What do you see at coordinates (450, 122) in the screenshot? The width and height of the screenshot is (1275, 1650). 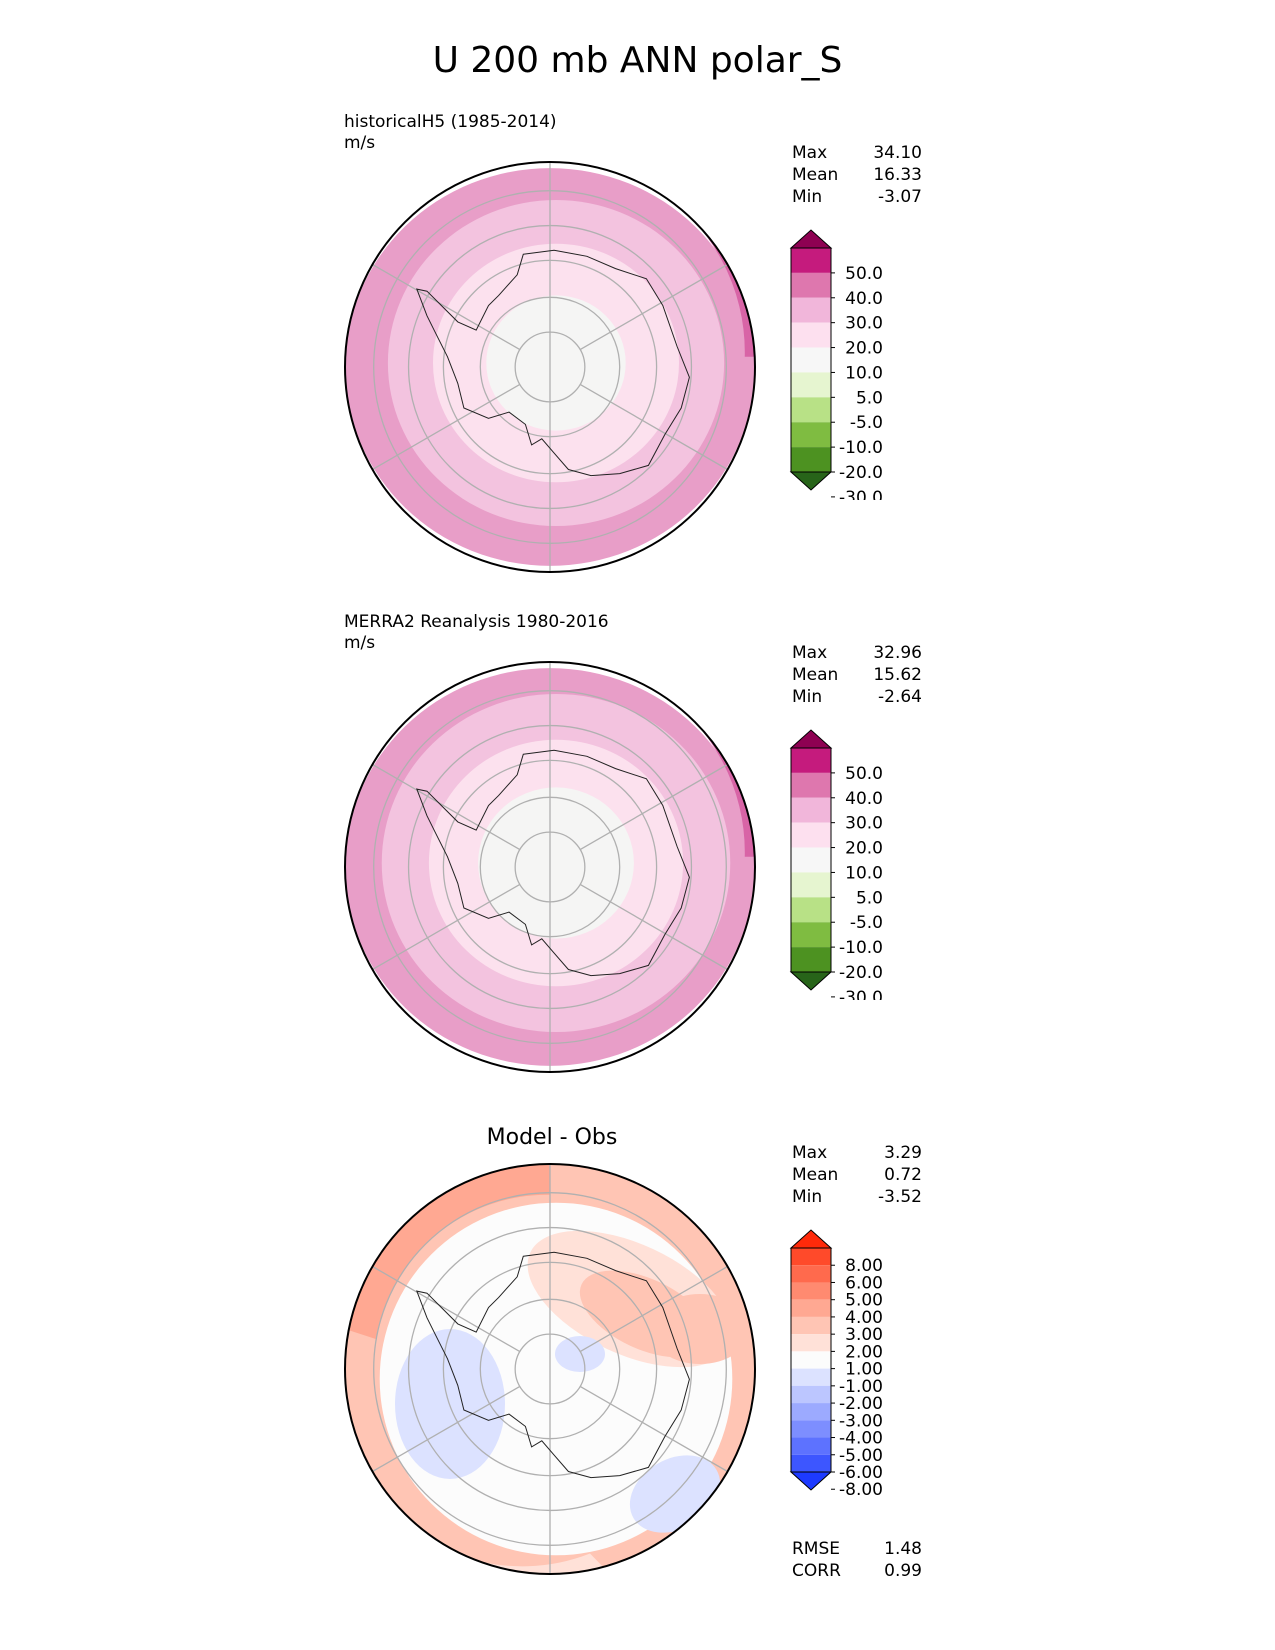 I see `panel-title: historicalH5 (1985-2014)` at bounding box center [450, 122].